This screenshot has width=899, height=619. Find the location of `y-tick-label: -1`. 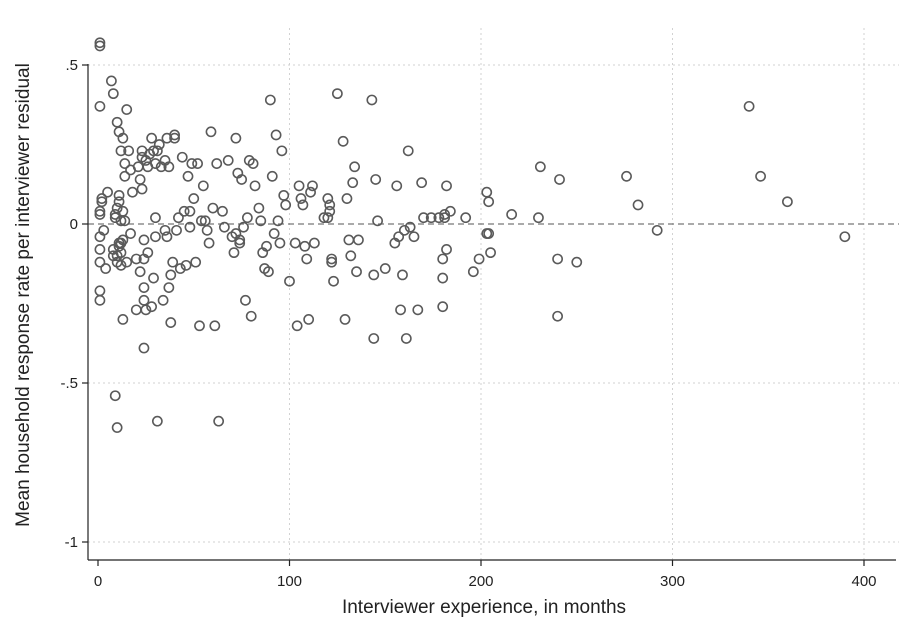

y-tick-label: -1 is located at coordinates (71, 542).